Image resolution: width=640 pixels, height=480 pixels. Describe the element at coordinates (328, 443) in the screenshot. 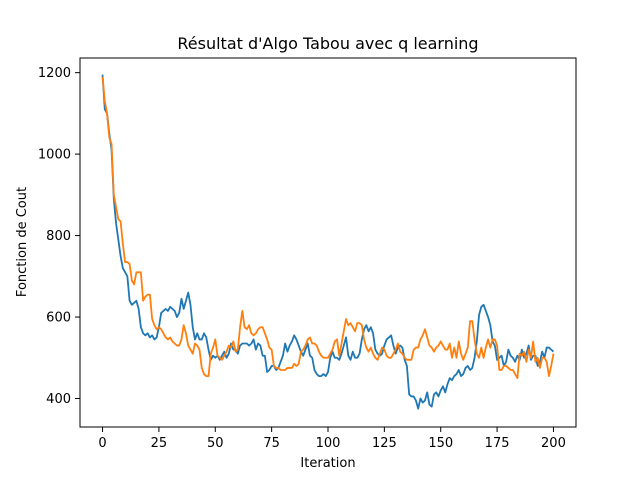

I see `x-tick-label: 100` at that location.